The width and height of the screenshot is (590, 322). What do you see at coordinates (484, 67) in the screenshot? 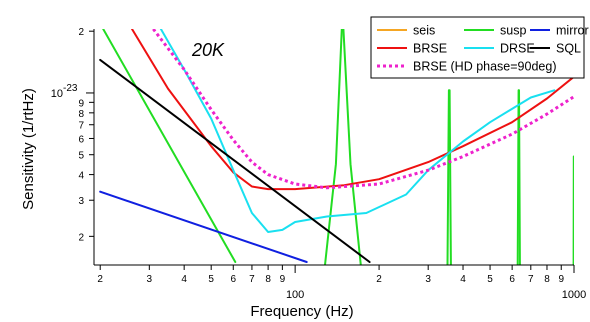
I see `legend-label-brse-hd-phase-90deg: BRSE (HD phase=90deg)` at bounding box center [484, 67].